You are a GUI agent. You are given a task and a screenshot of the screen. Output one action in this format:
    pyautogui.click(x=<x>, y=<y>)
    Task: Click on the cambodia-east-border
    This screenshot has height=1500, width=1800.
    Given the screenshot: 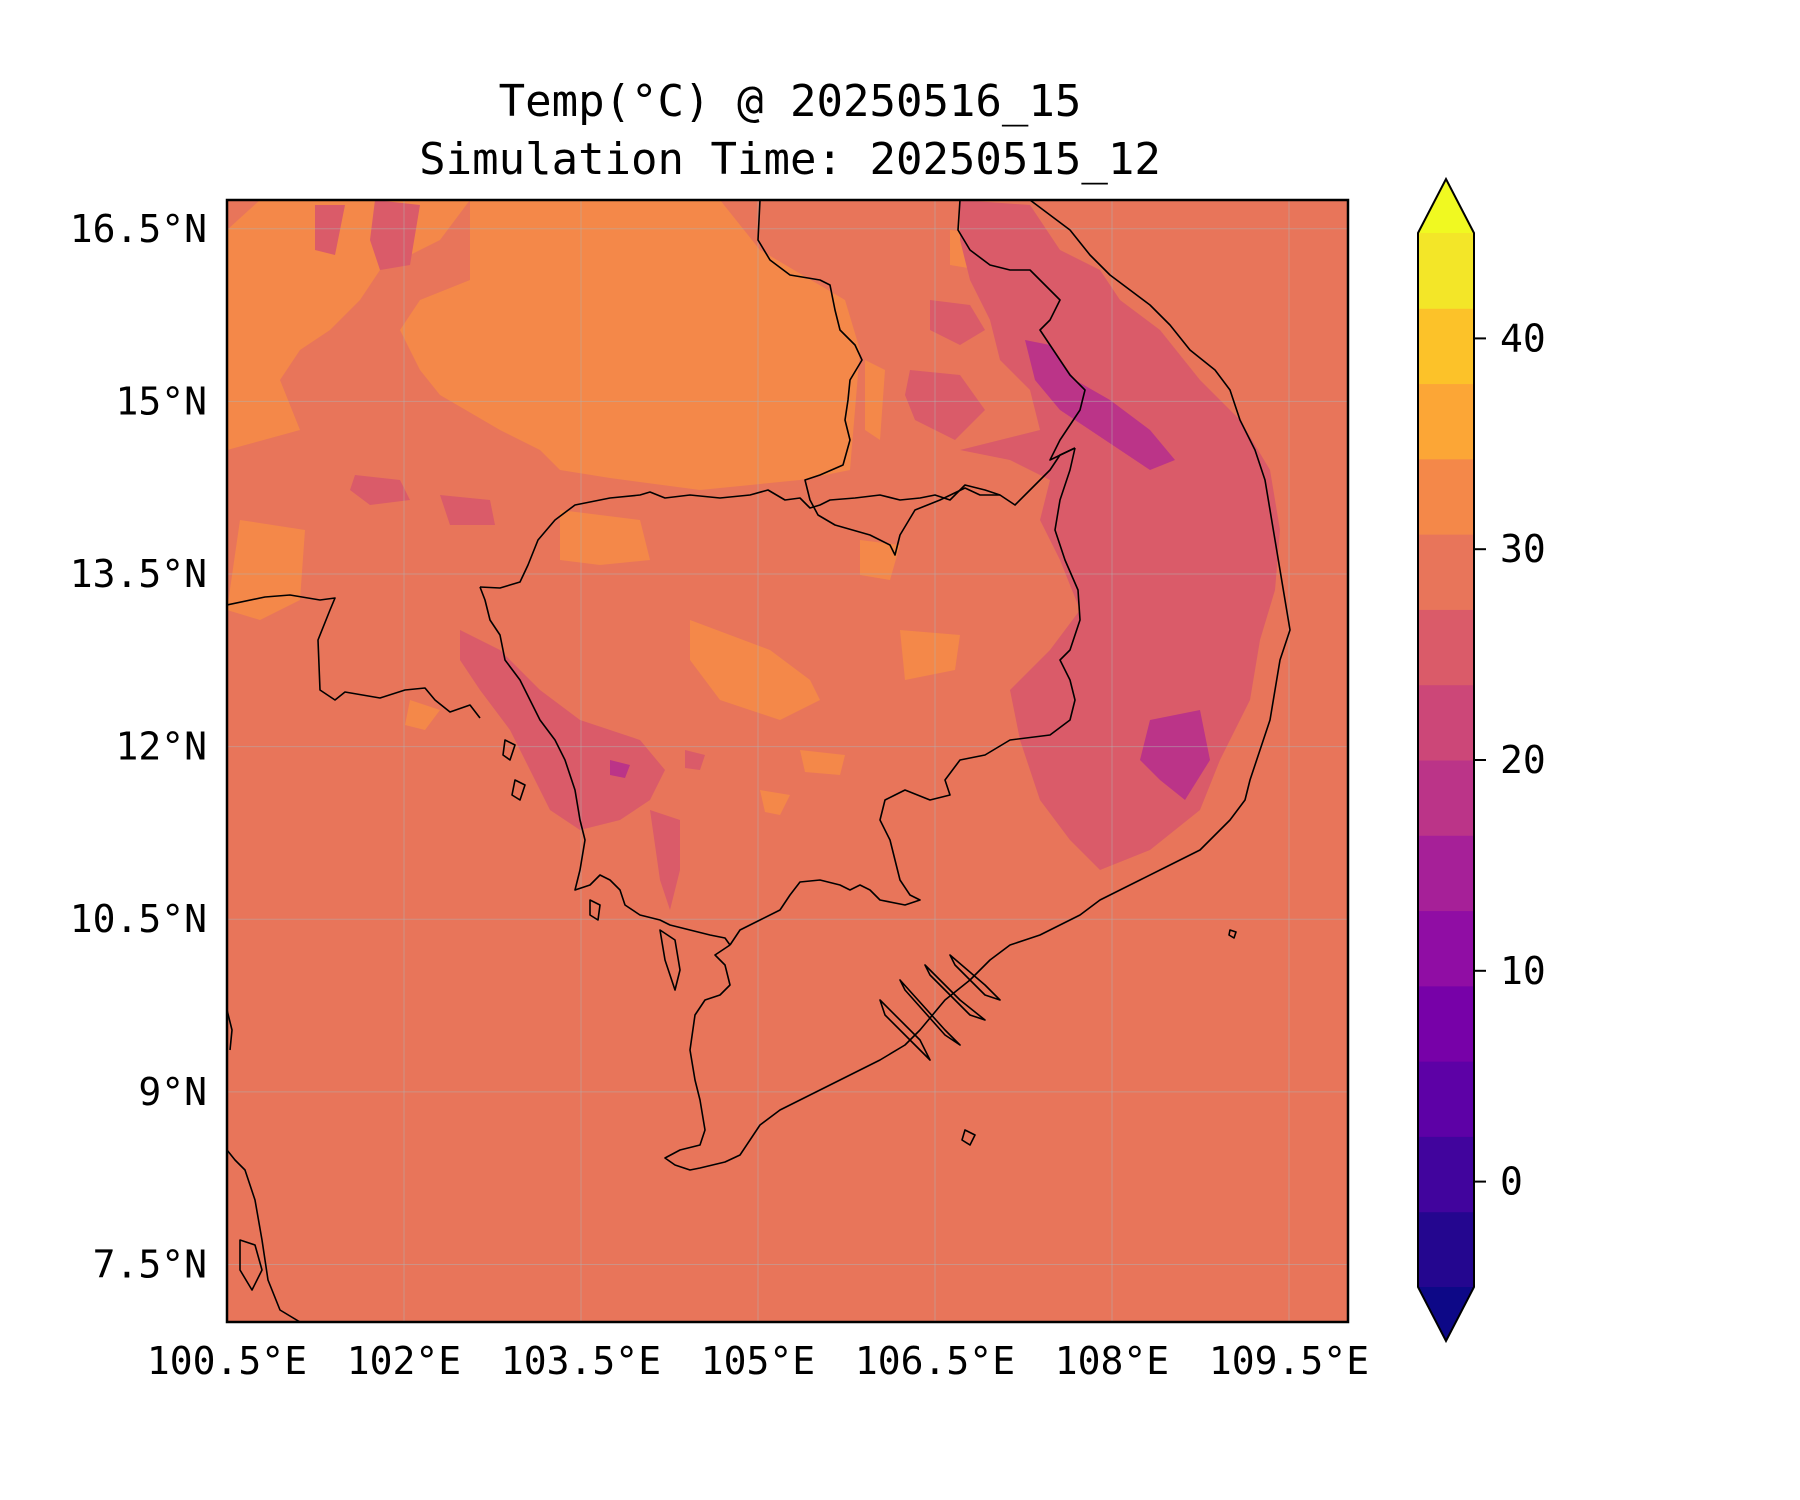 What is the action you would take?
    pyautogui.click(x=905, y=696)
    